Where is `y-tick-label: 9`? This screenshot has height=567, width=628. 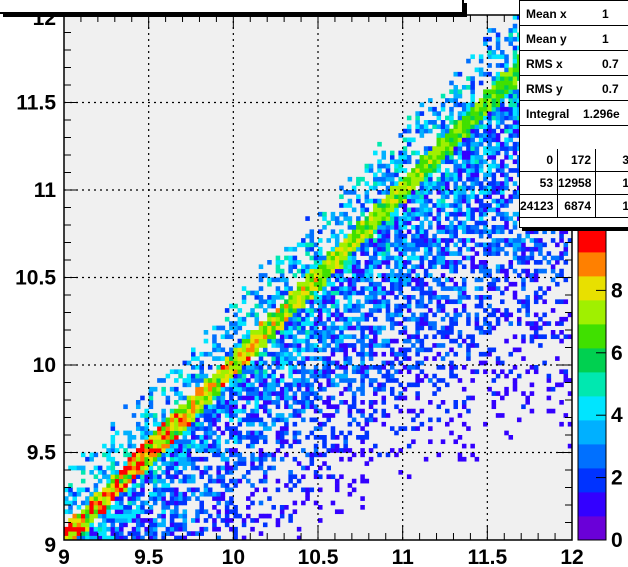
y-tick-label: 9 is located at coordinates (50, 545).